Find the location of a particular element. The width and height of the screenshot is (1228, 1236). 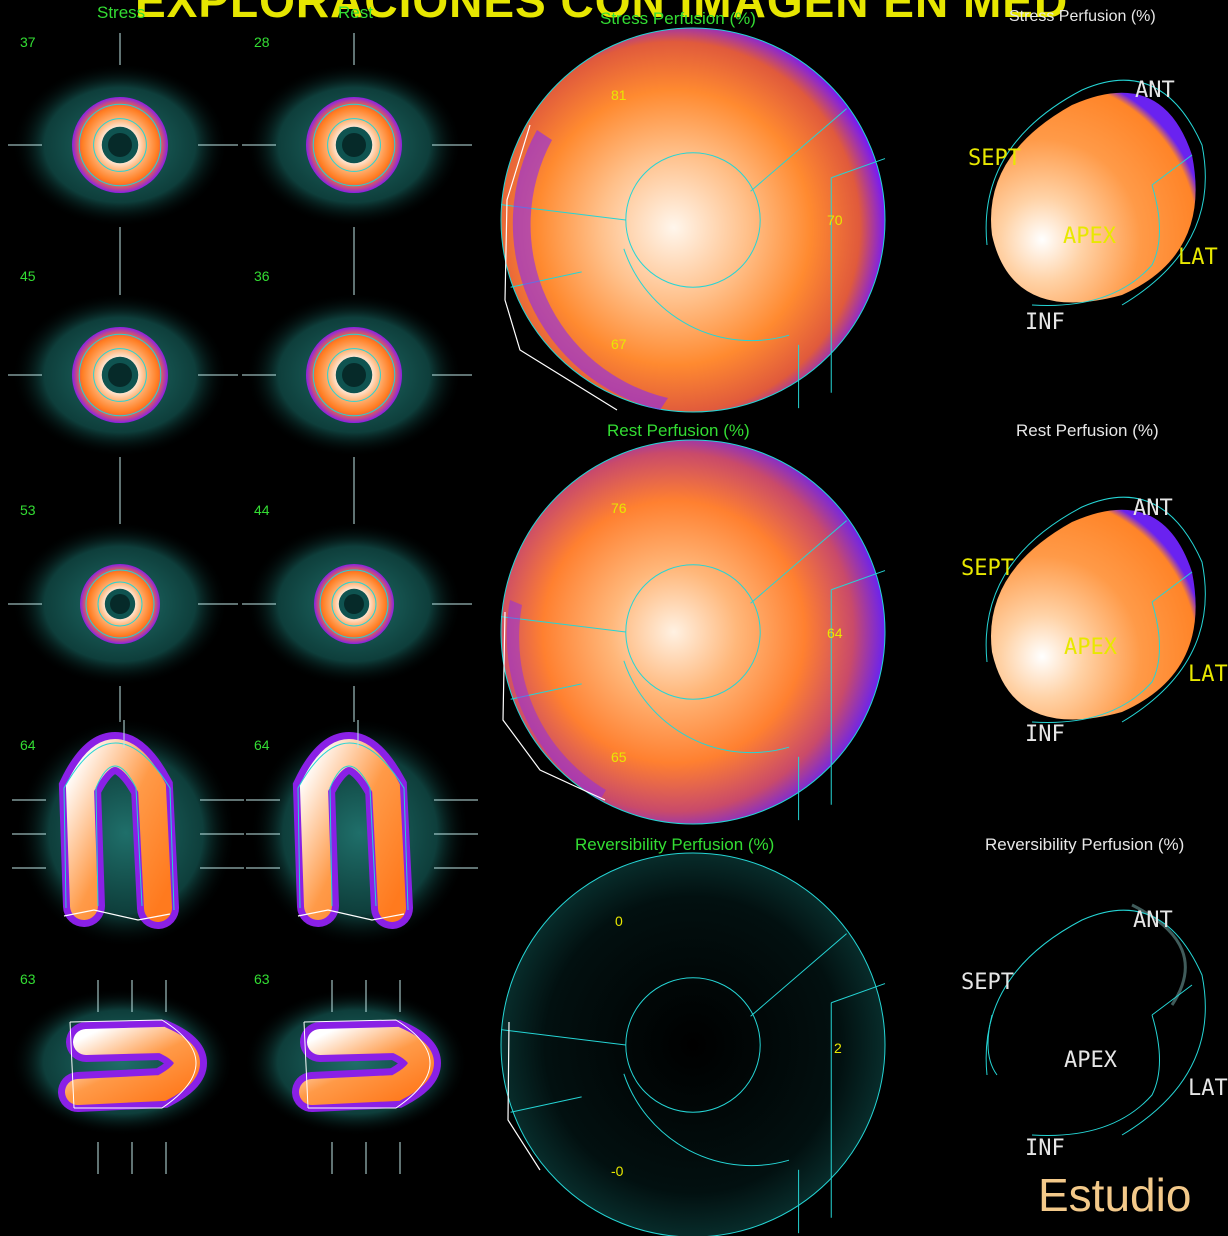

slice-number: 28 is located at coordinates (262, 42).